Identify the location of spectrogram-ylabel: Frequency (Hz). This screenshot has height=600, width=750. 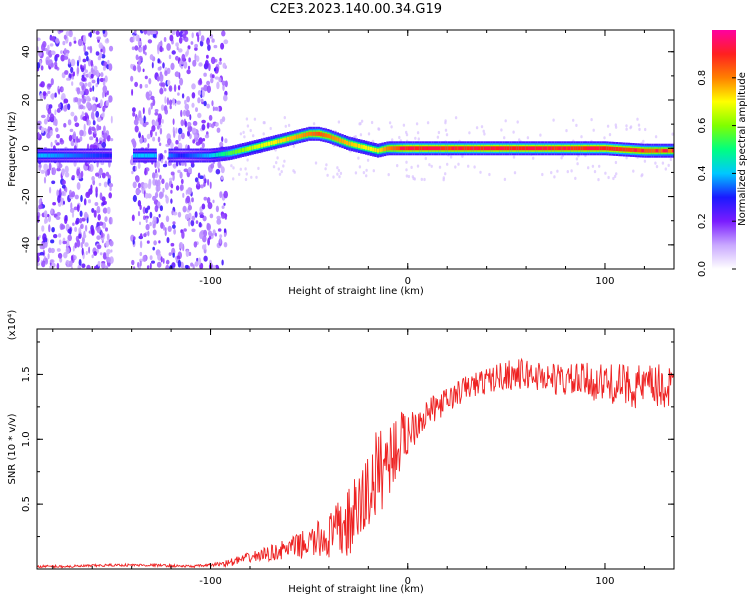
(12, 149).